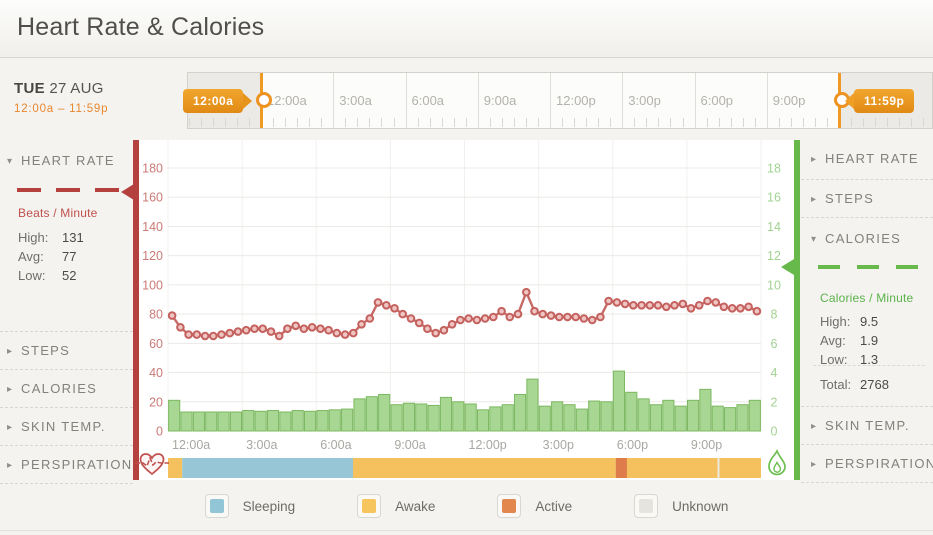  What do you see at coordinates (706, 445) in the screenshot?
I see `x-axis-tick: 9:00p` at bounding box center [706, 445].